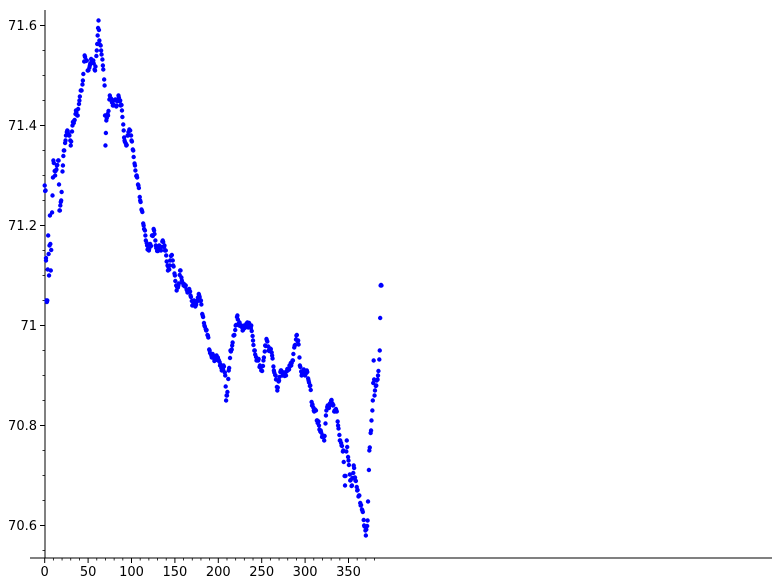  What do you see at coordinates (22, 526) in the screenshot?
I see `y-tick-label: 70.6` at bounding box center [22, 526].